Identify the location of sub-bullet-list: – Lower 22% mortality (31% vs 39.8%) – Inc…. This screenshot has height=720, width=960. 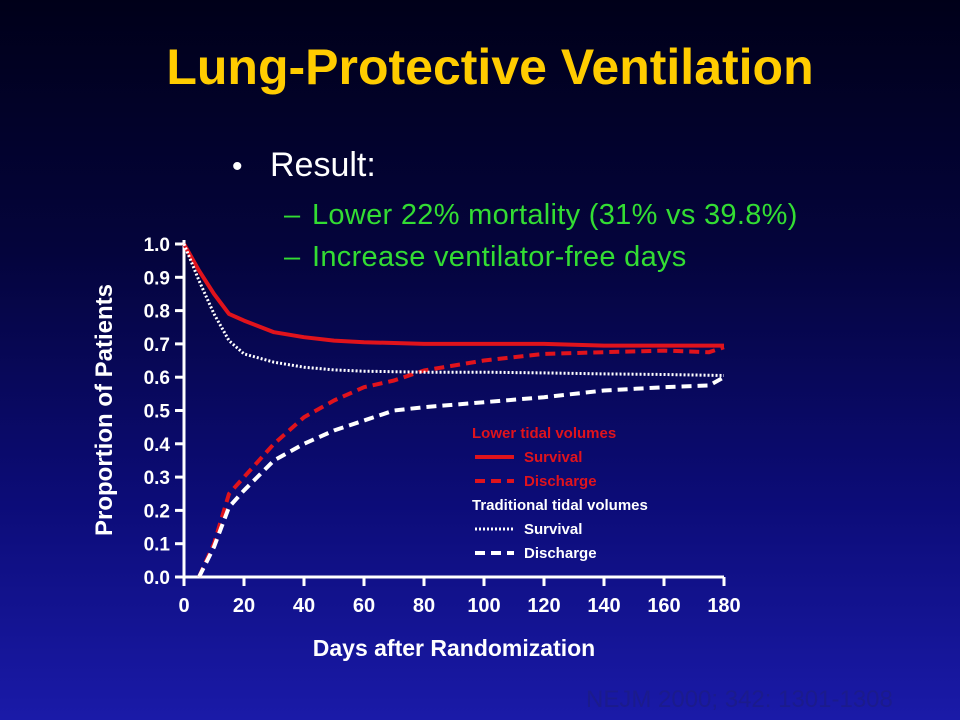
(541, 236).